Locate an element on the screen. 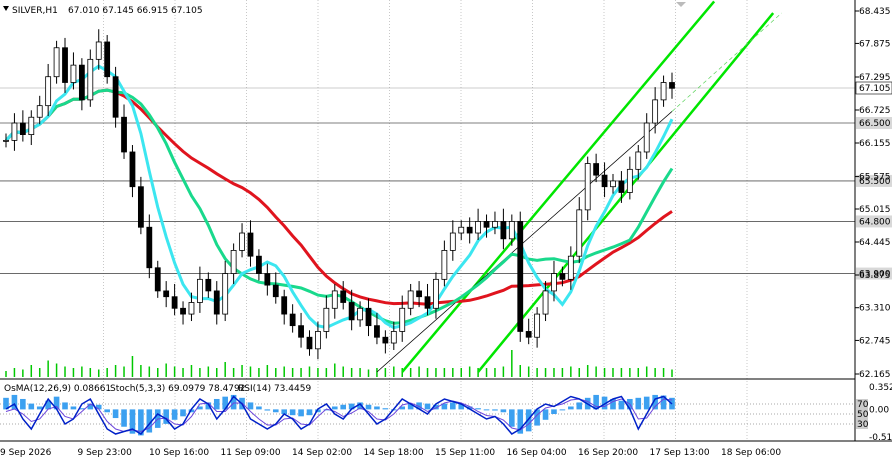 The image size is (892, 461). price-tick-label: 67.875 is located at coordinates (875, 44).